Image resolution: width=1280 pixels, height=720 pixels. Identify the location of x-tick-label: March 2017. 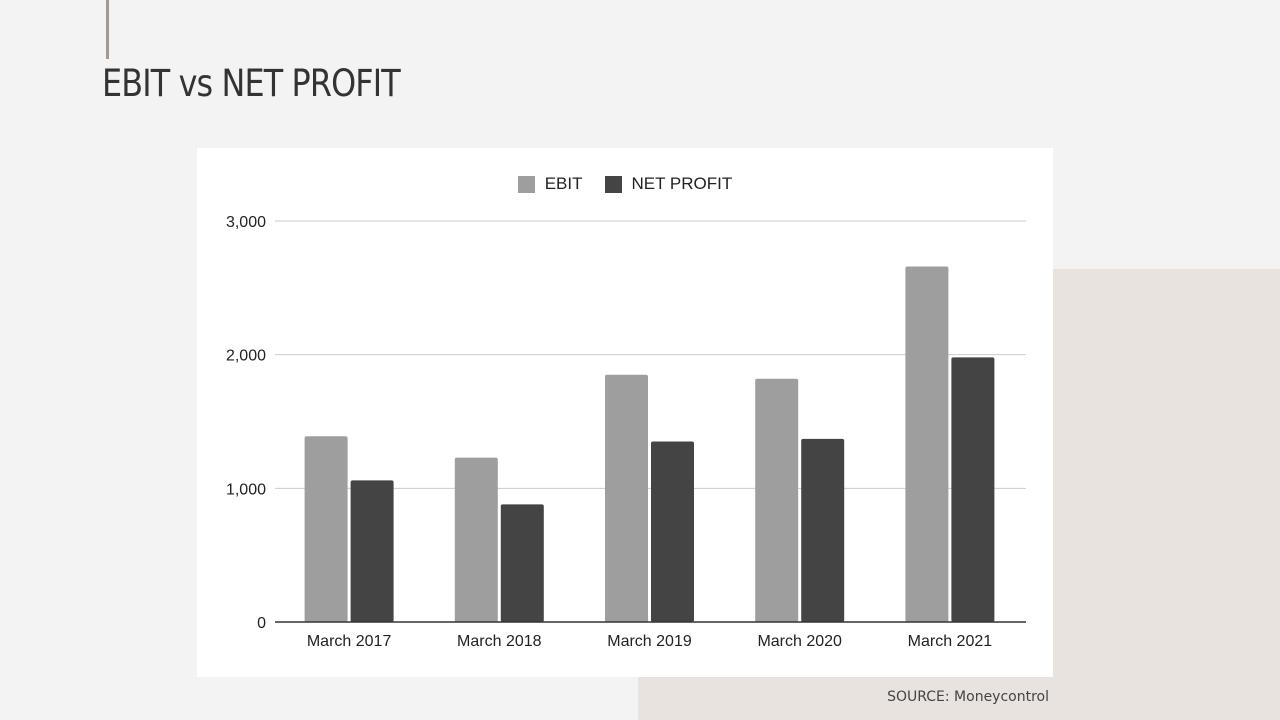
(349, 641).